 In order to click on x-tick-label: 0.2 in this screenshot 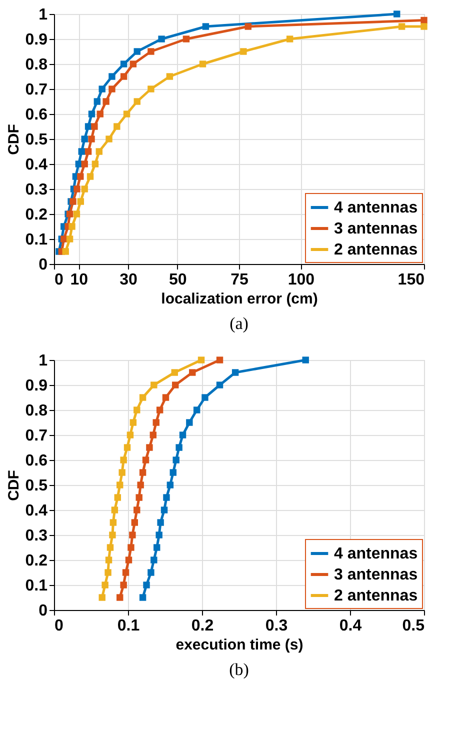, I will do `click(202, 626)`.